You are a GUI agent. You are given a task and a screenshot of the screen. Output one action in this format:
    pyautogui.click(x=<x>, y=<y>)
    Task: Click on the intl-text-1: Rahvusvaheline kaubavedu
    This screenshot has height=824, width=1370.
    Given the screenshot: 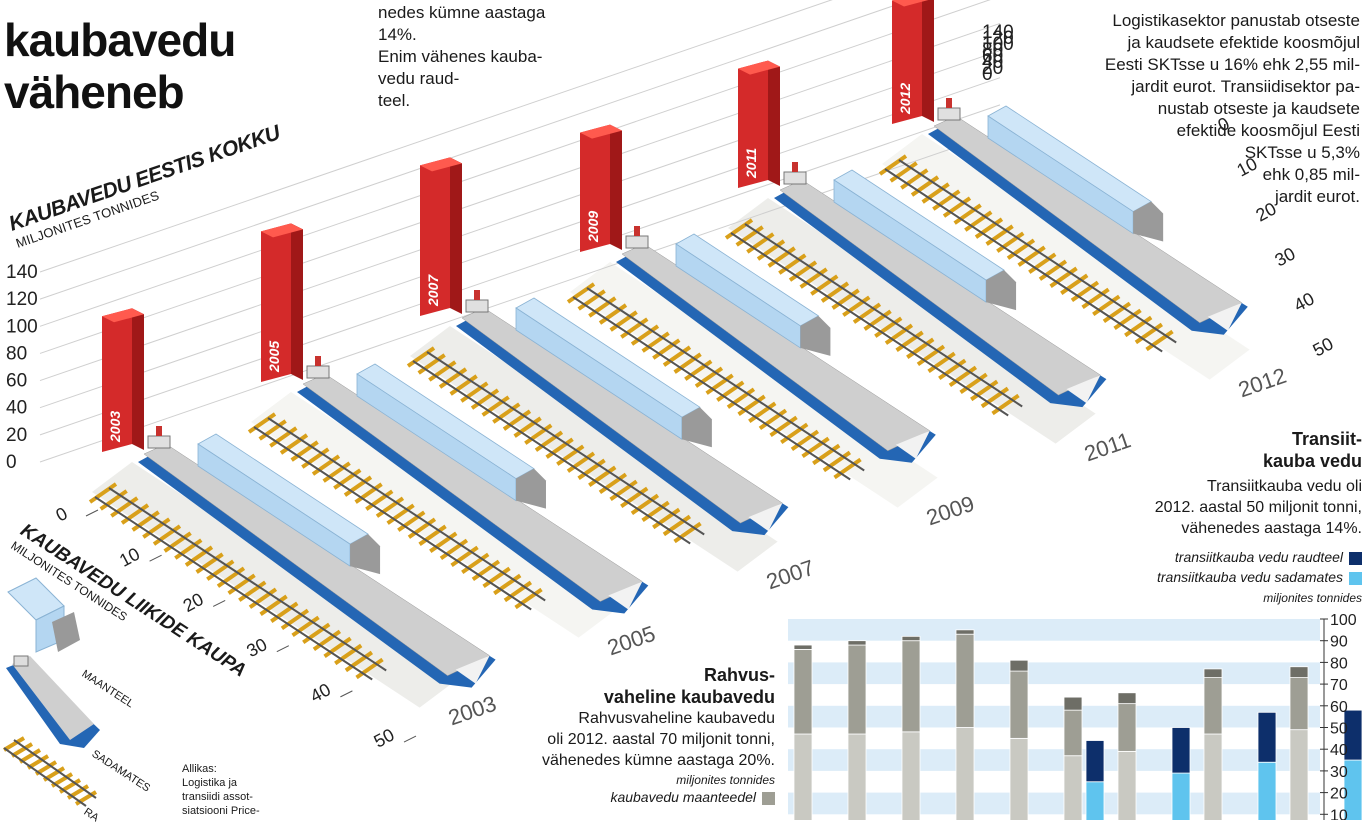 What is the action you would take?
    pyautogui.click(x=676, y=718)
    